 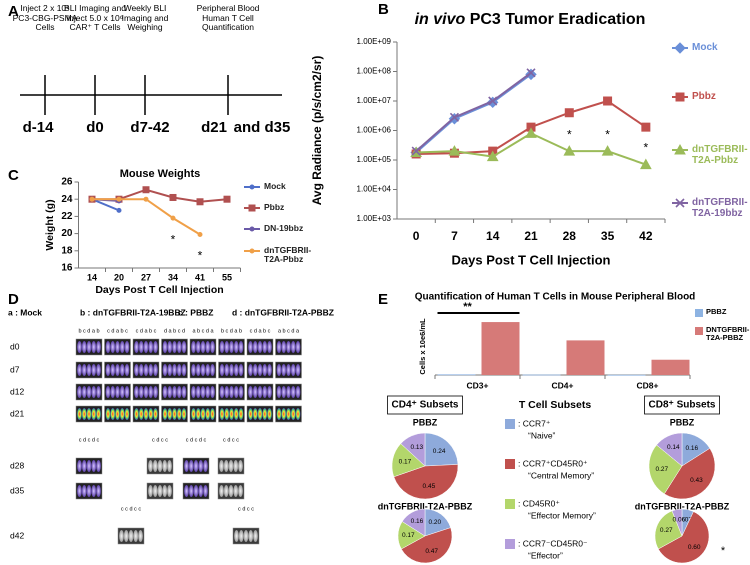 What do you see at coordinates (439, 451) in the screenshot?
I see `pie-value-label: 0.24` at bounding box center [439, 451].